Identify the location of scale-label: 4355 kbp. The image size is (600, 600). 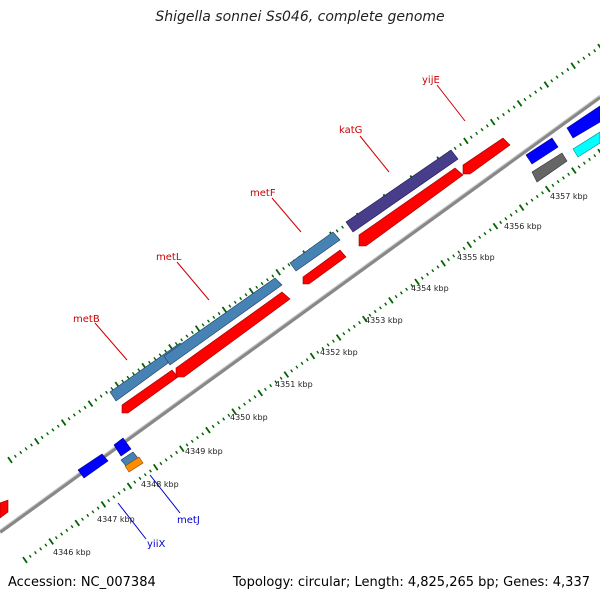
(476, 257).